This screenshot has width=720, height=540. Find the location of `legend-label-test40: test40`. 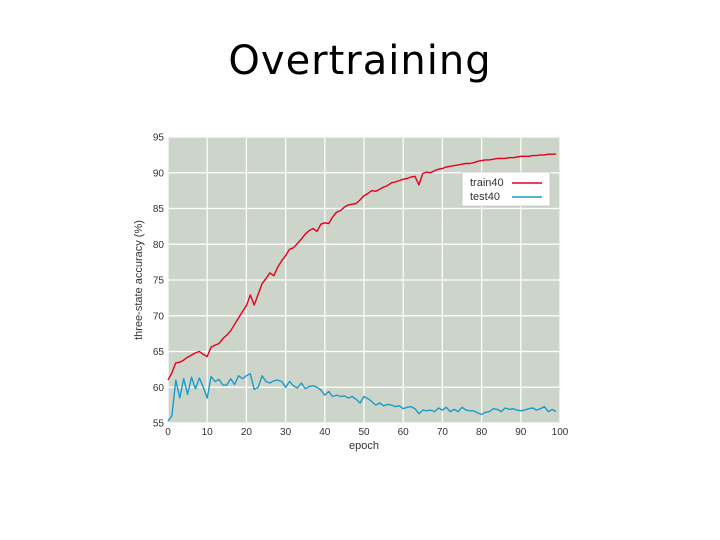

legend-label-test40: test40 is located at coordinates (485, 197).